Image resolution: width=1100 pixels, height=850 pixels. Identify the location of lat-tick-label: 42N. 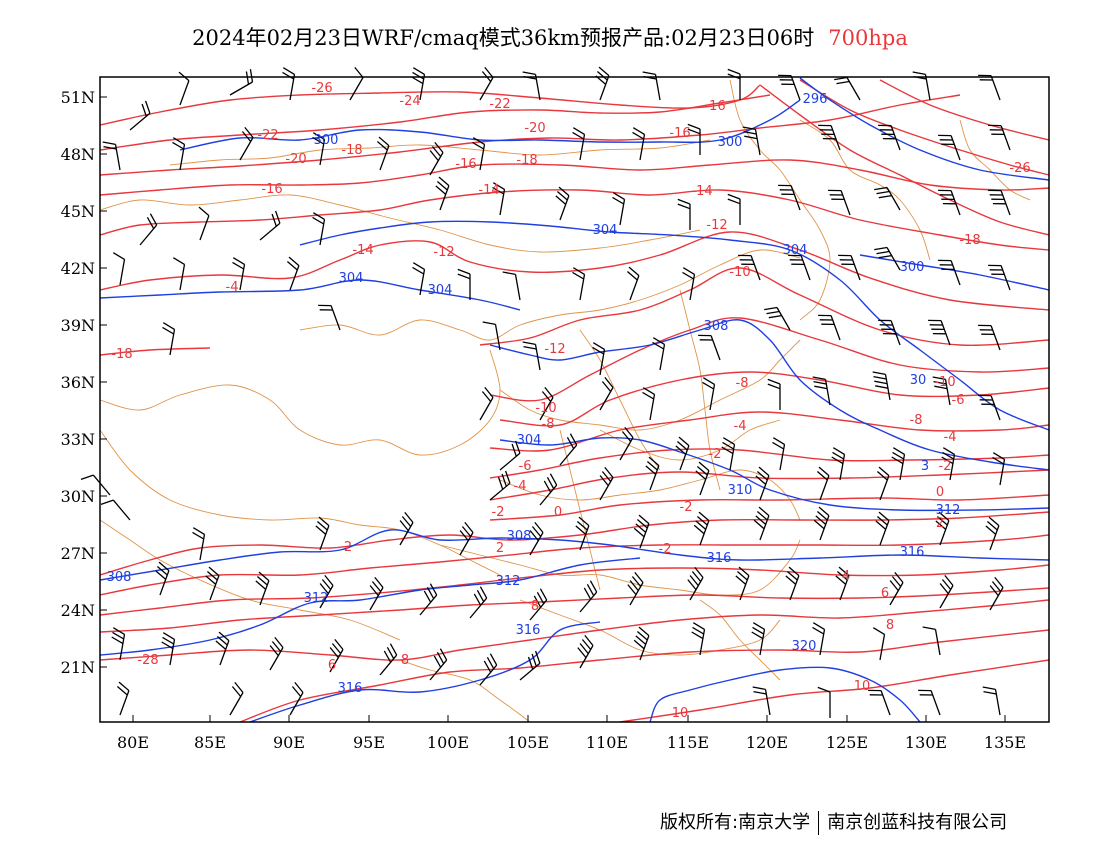
(78, 268).